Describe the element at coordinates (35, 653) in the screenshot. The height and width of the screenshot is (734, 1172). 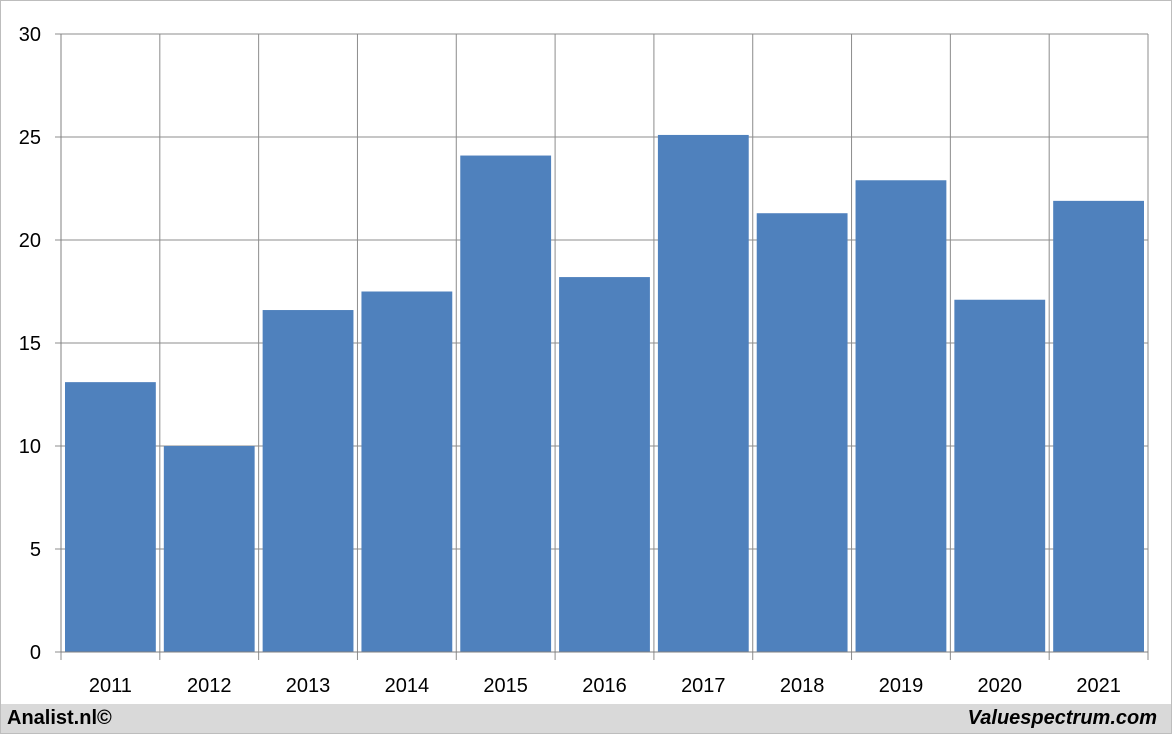
I see `y-tick-label: 0` at that location.